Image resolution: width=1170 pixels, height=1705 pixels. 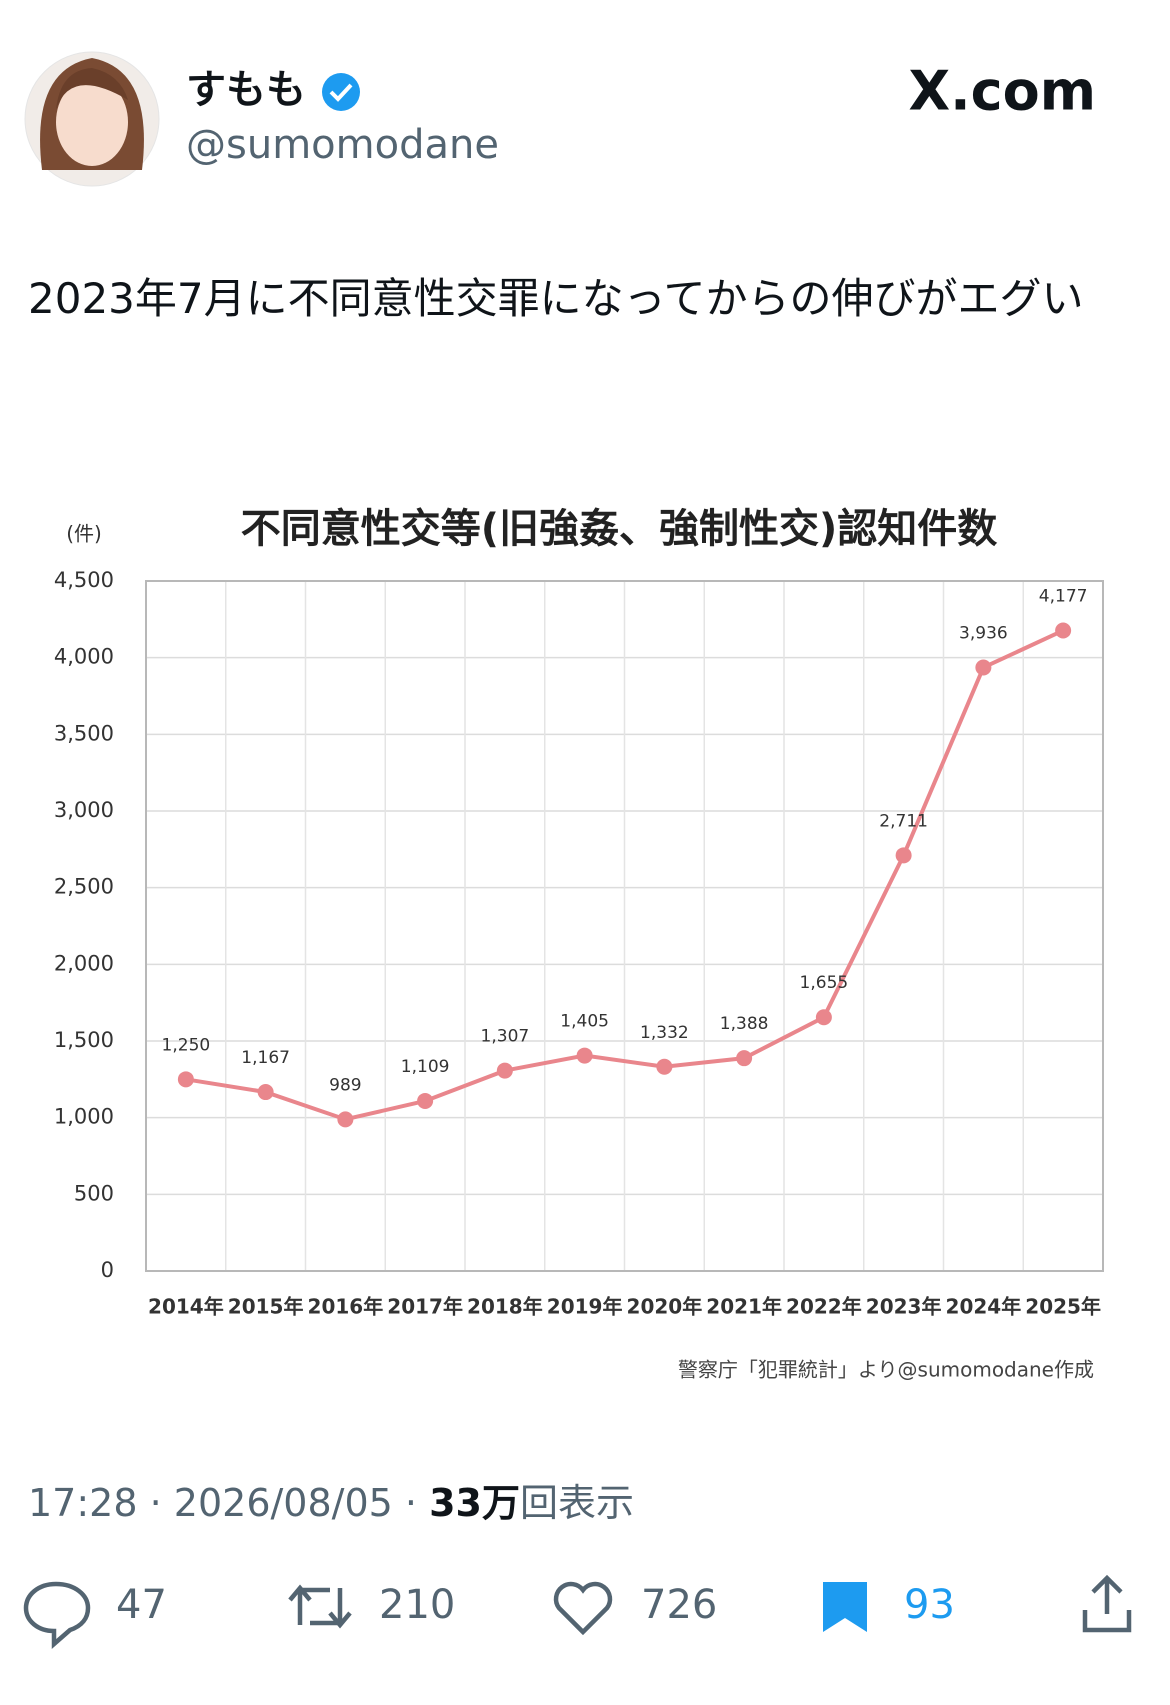 What do you see at coordinates (92, 119) in the screenshot?
I see `avatar` at bounding box center [92, 119].